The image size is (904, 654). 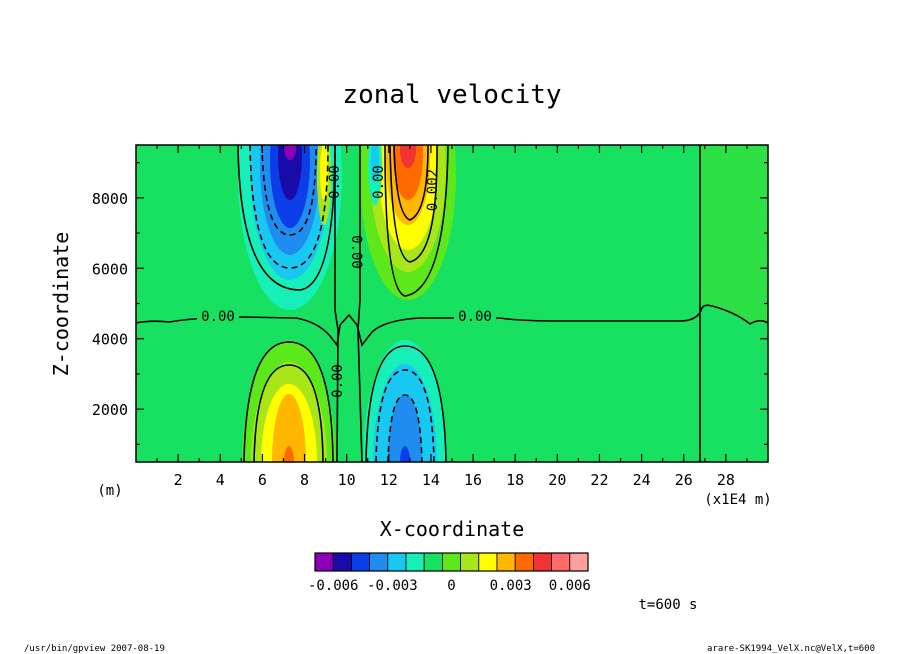 I want to click on x-units-left: (m), so click(x=109, y=491).